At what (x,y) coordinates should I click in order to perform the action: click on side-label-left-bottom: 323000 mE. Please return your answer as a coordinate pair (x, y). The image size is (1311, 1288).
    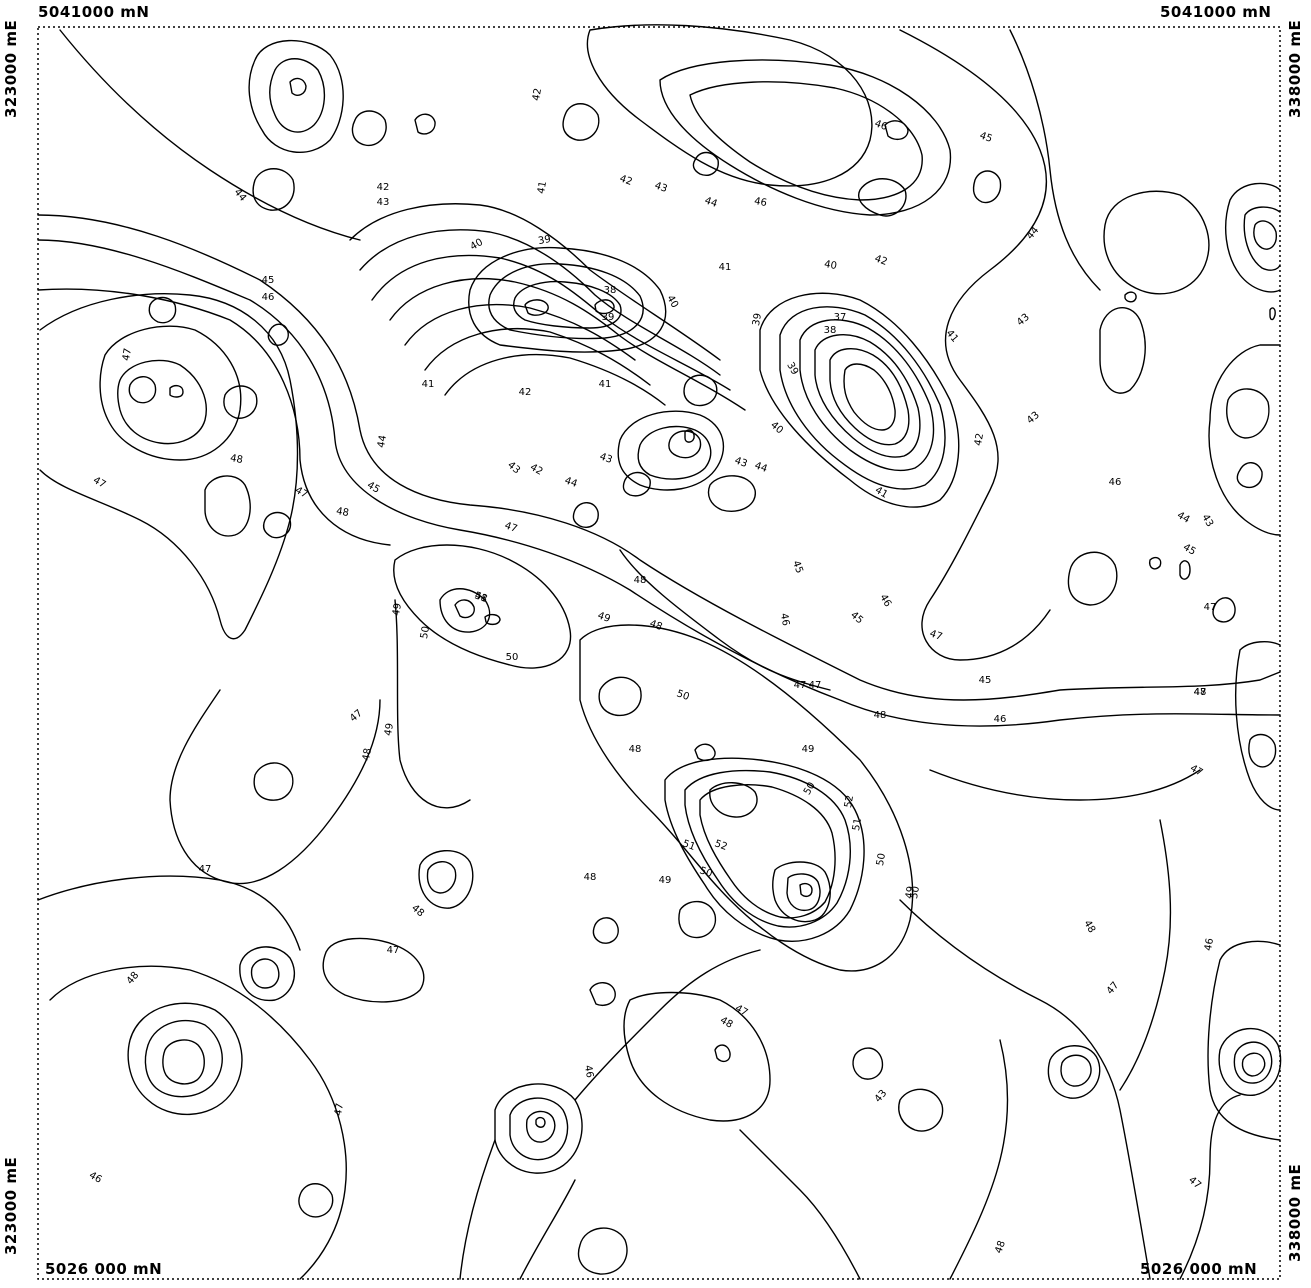
    Looking at the image, I should click on (11, 1205).